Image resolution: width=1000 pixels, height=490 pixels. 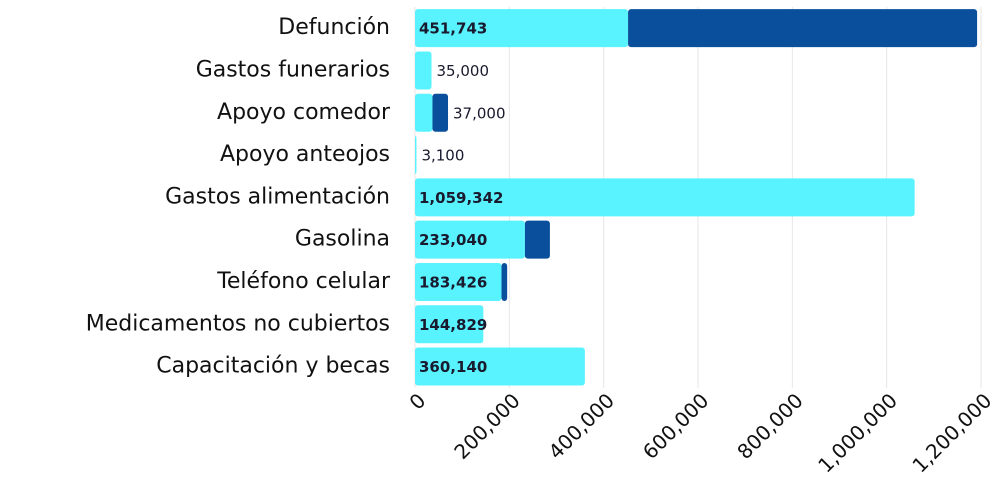 What do you see at coordinates (453, 367) in the screenshot?
I see `data-label: 360,140` at bounding box center [453, 367].